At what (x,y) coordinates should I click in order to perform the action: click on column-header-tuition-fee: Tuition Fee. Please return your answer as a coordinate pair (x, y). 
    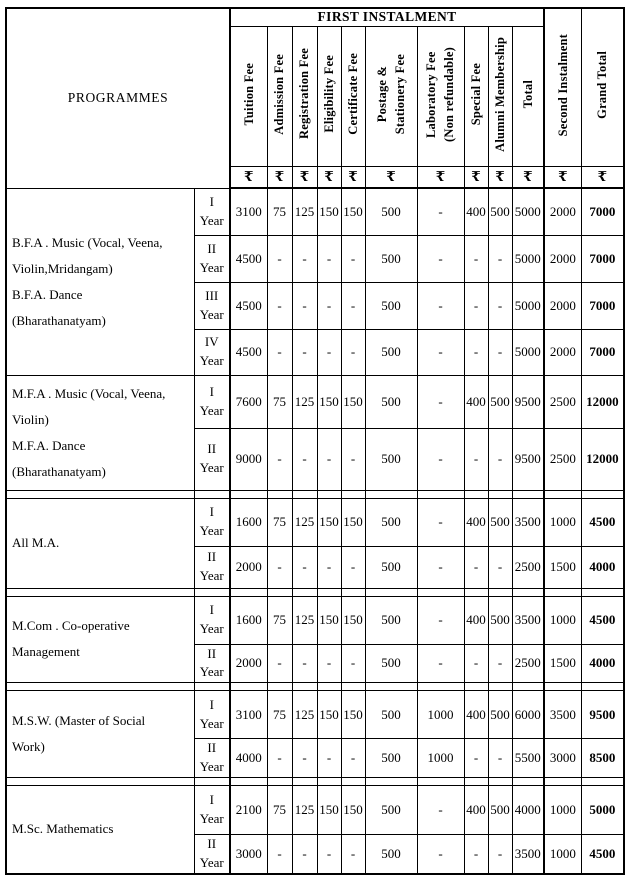
    Looking at the image, I should click on (248, 96).